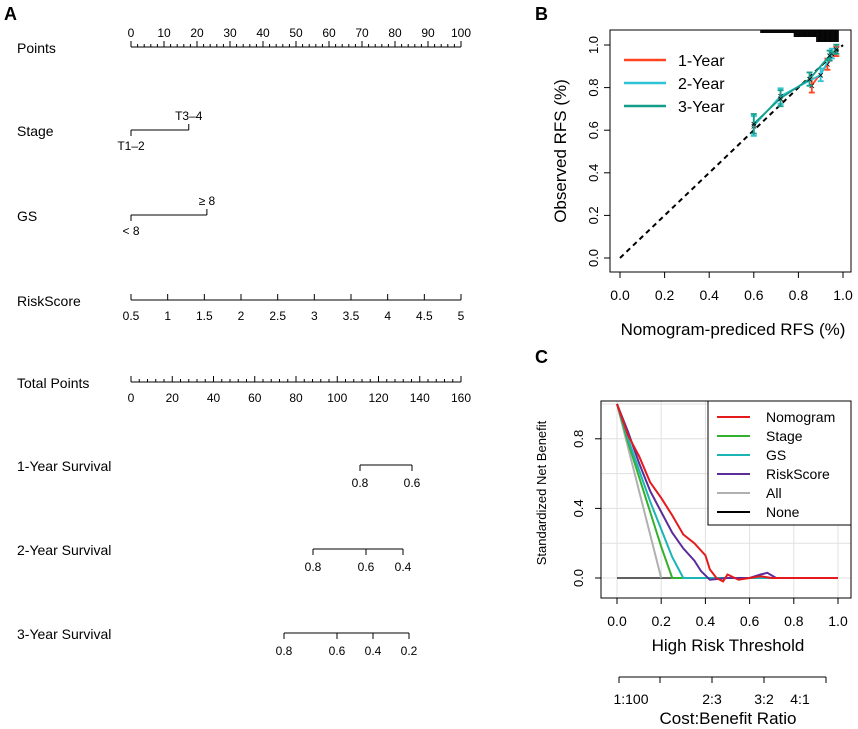 The width and height of the screenshot is (858, 729). I want to click on decision-x-tick-label: 0.0, so click(617, 621).